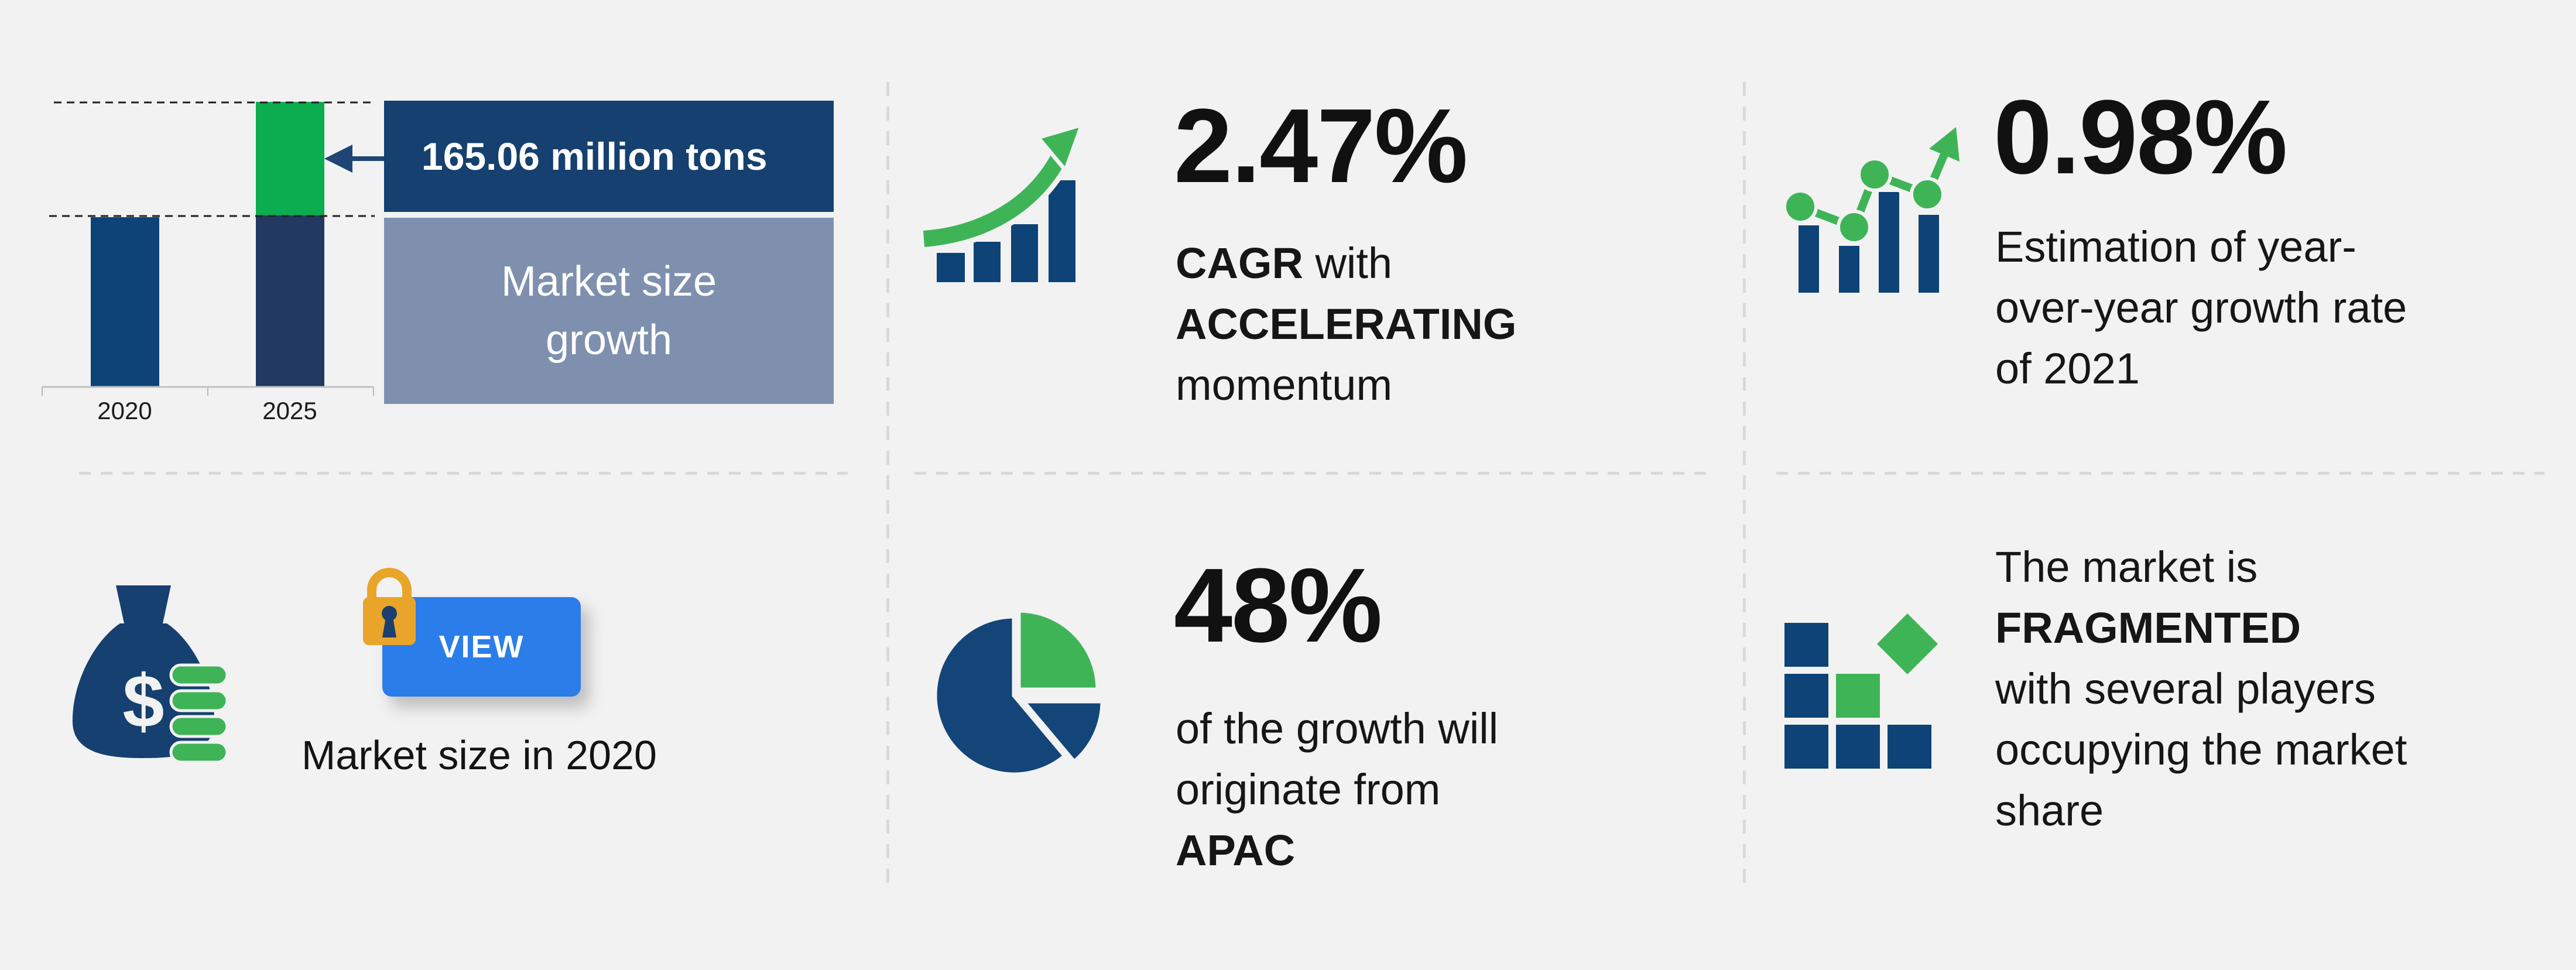  Describe the element at coordinates (290, 158) in the screenshot. I see `bar-2025-growth-segment` at that location.